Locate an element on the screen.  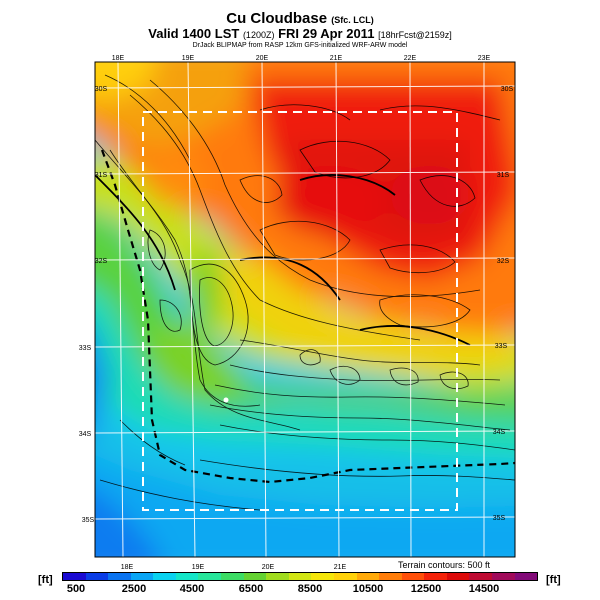
valid-utc: (1200Z) is located at coordinates (258, 35).